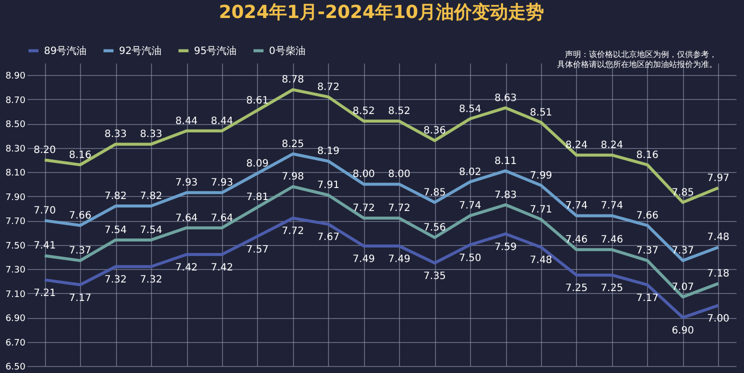  Describe the element at coordinates (470, 258) in the screenshot. I see `data-label: 7.50` at that location.